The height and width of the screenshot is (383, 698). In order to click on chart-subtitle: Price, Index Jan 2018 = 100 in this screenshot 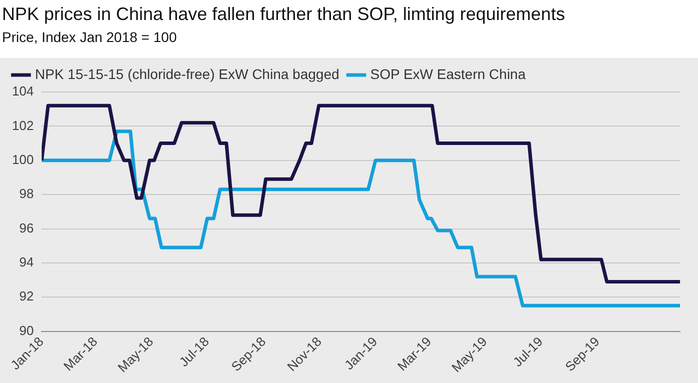, I will do `click(90, 37)`.